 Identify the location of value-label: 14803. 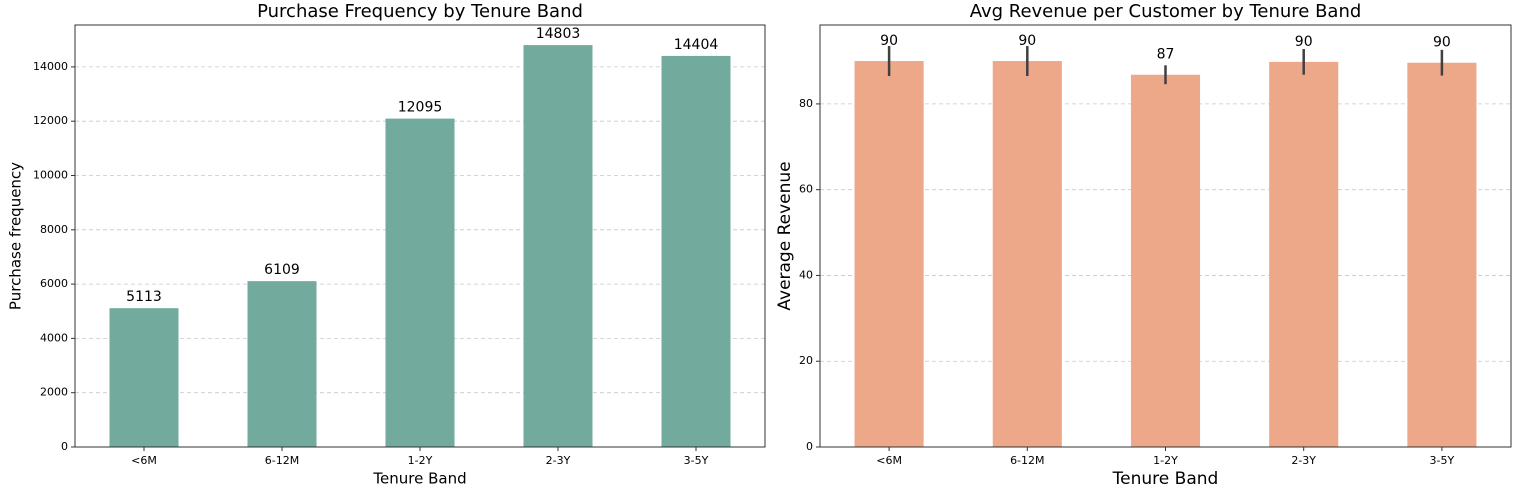
(558, 34).